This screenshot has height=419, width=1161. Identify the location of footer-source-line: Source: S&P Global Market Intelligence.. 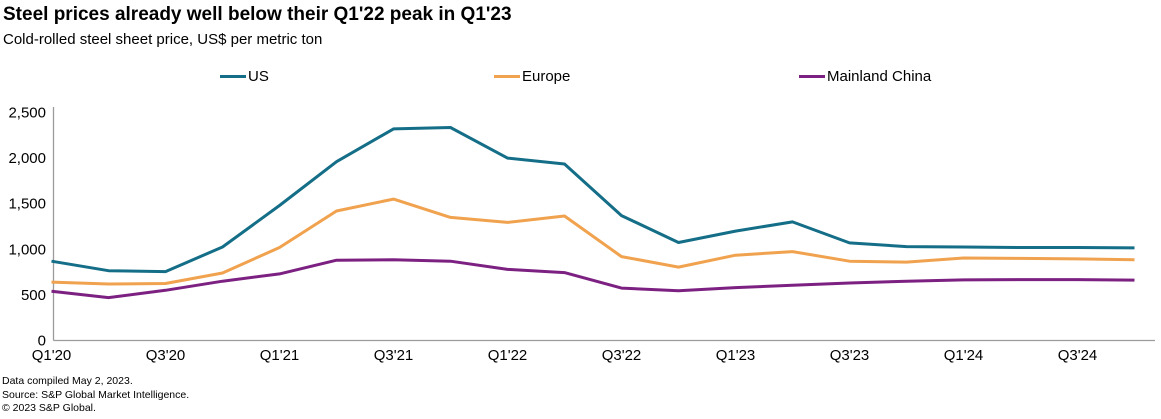
(96, 394).